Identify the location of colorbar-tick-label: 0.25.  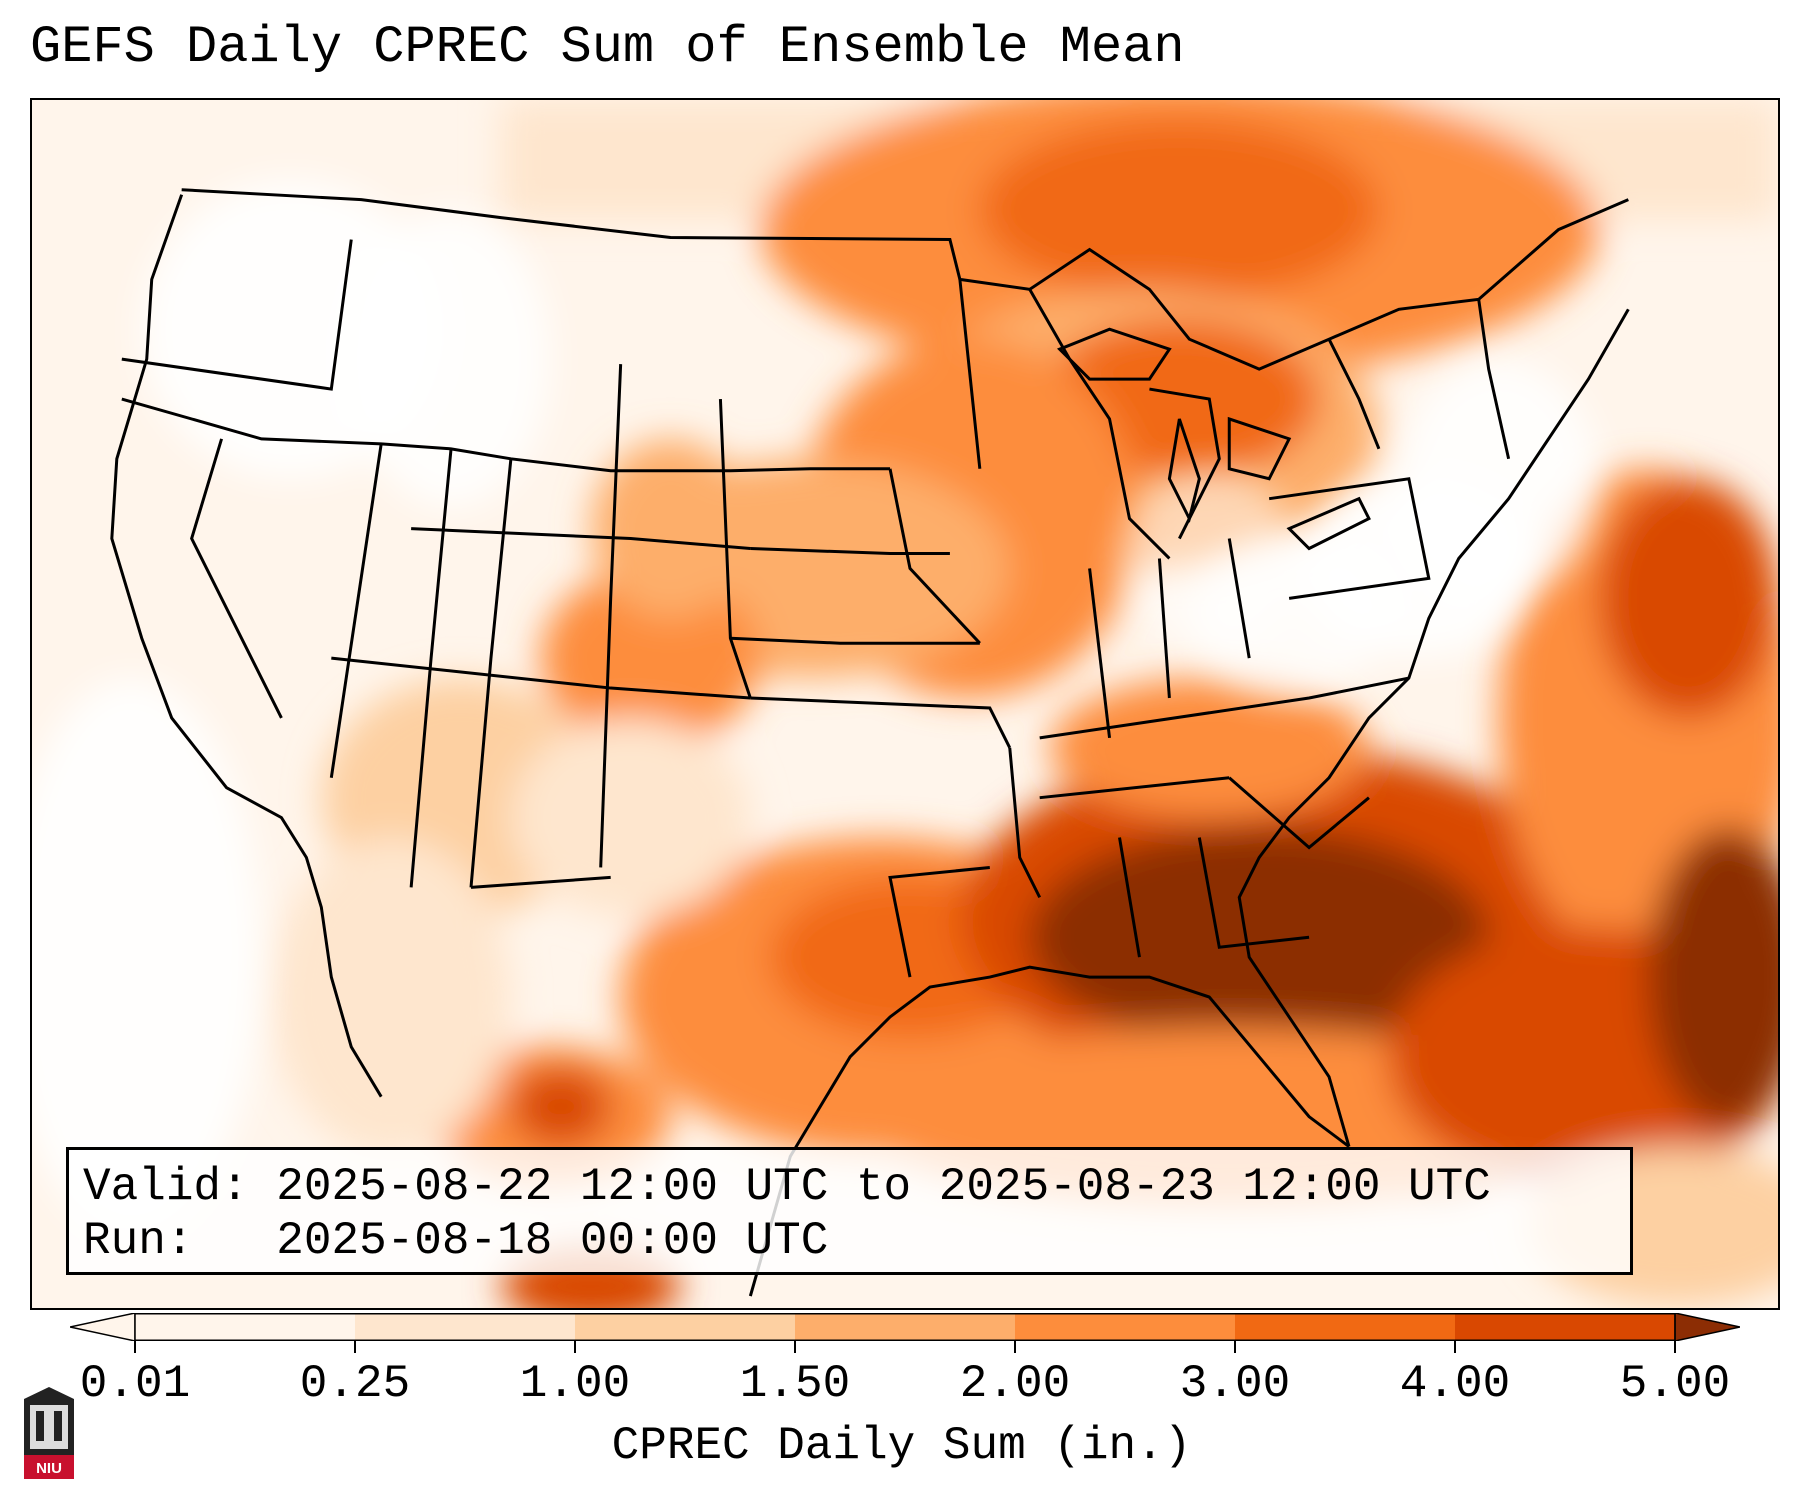
(355, 1384).